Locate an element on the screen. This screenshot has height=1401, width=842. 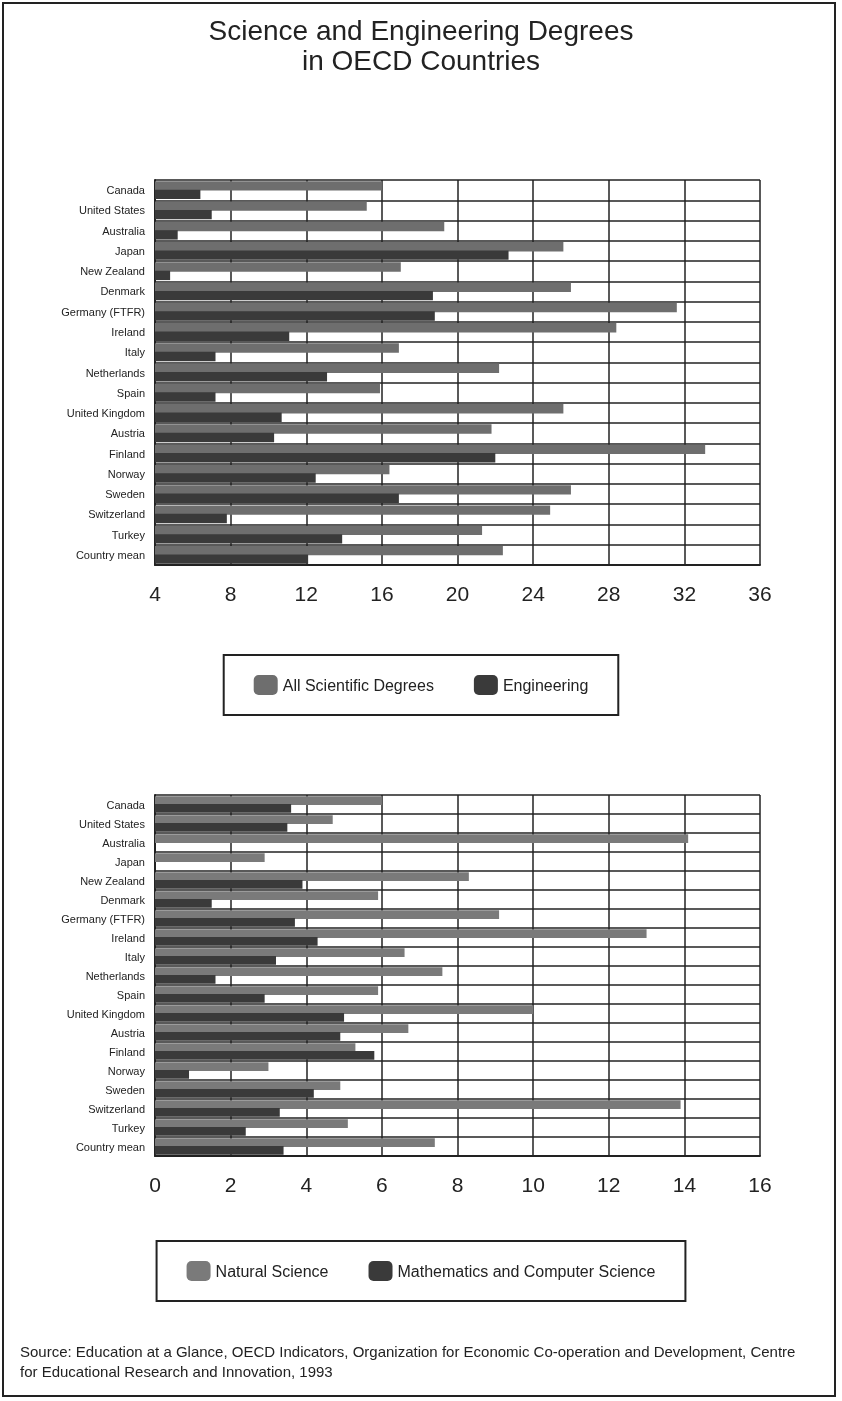
legend-label: Natural Science is located at coordinates (272, 1271).